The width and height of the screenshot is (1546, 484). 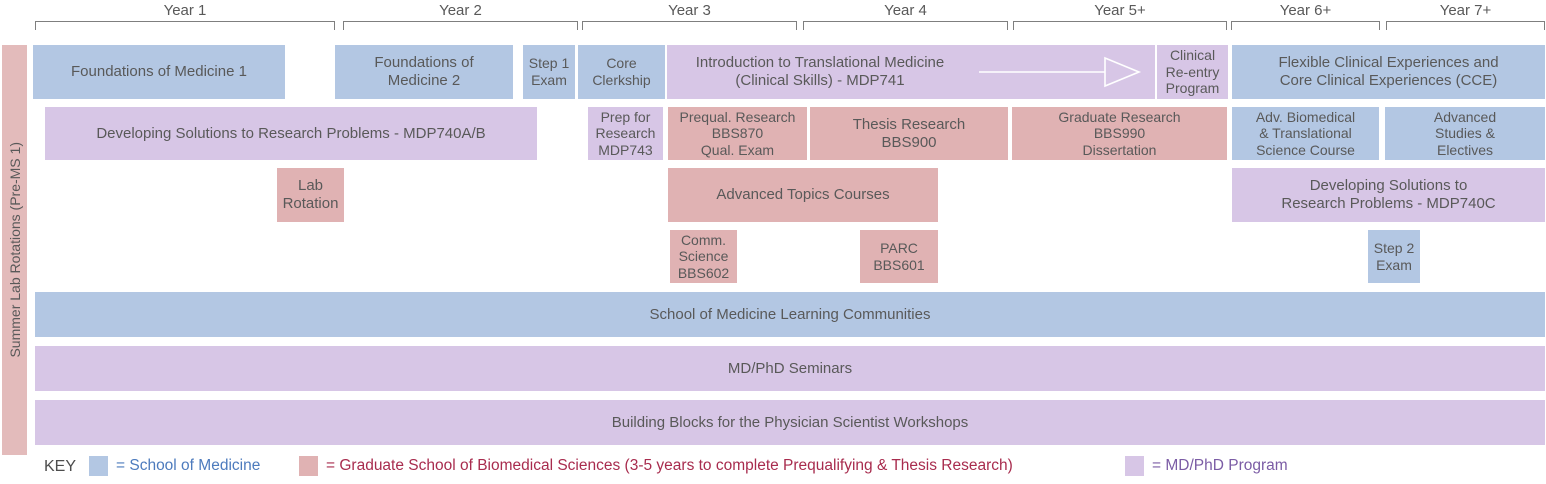 What do you see at coordinates (905, 10) in the screenshot?
I see `year-label: Year 4` at bounding box center [905, 10].